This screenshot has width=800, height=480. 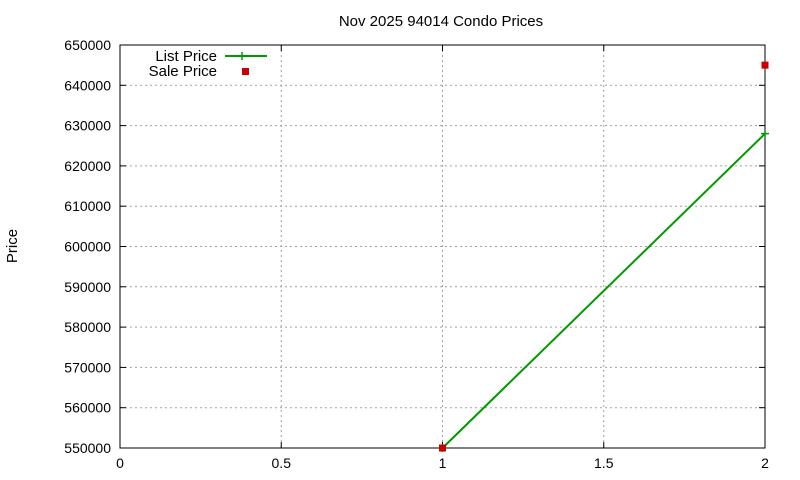 I want to click on chart-title: Nov 2025 94014 Condo Prices, so click(x=441, y=21).